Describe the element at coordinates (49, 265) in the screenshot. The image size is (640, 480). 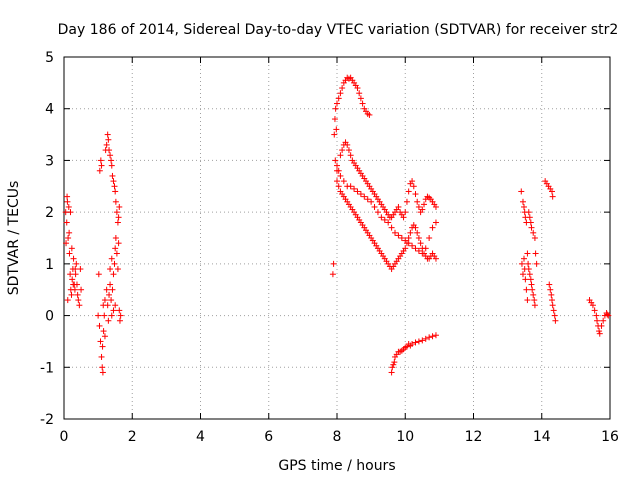
I see `y-tick-label: 1` at that location.